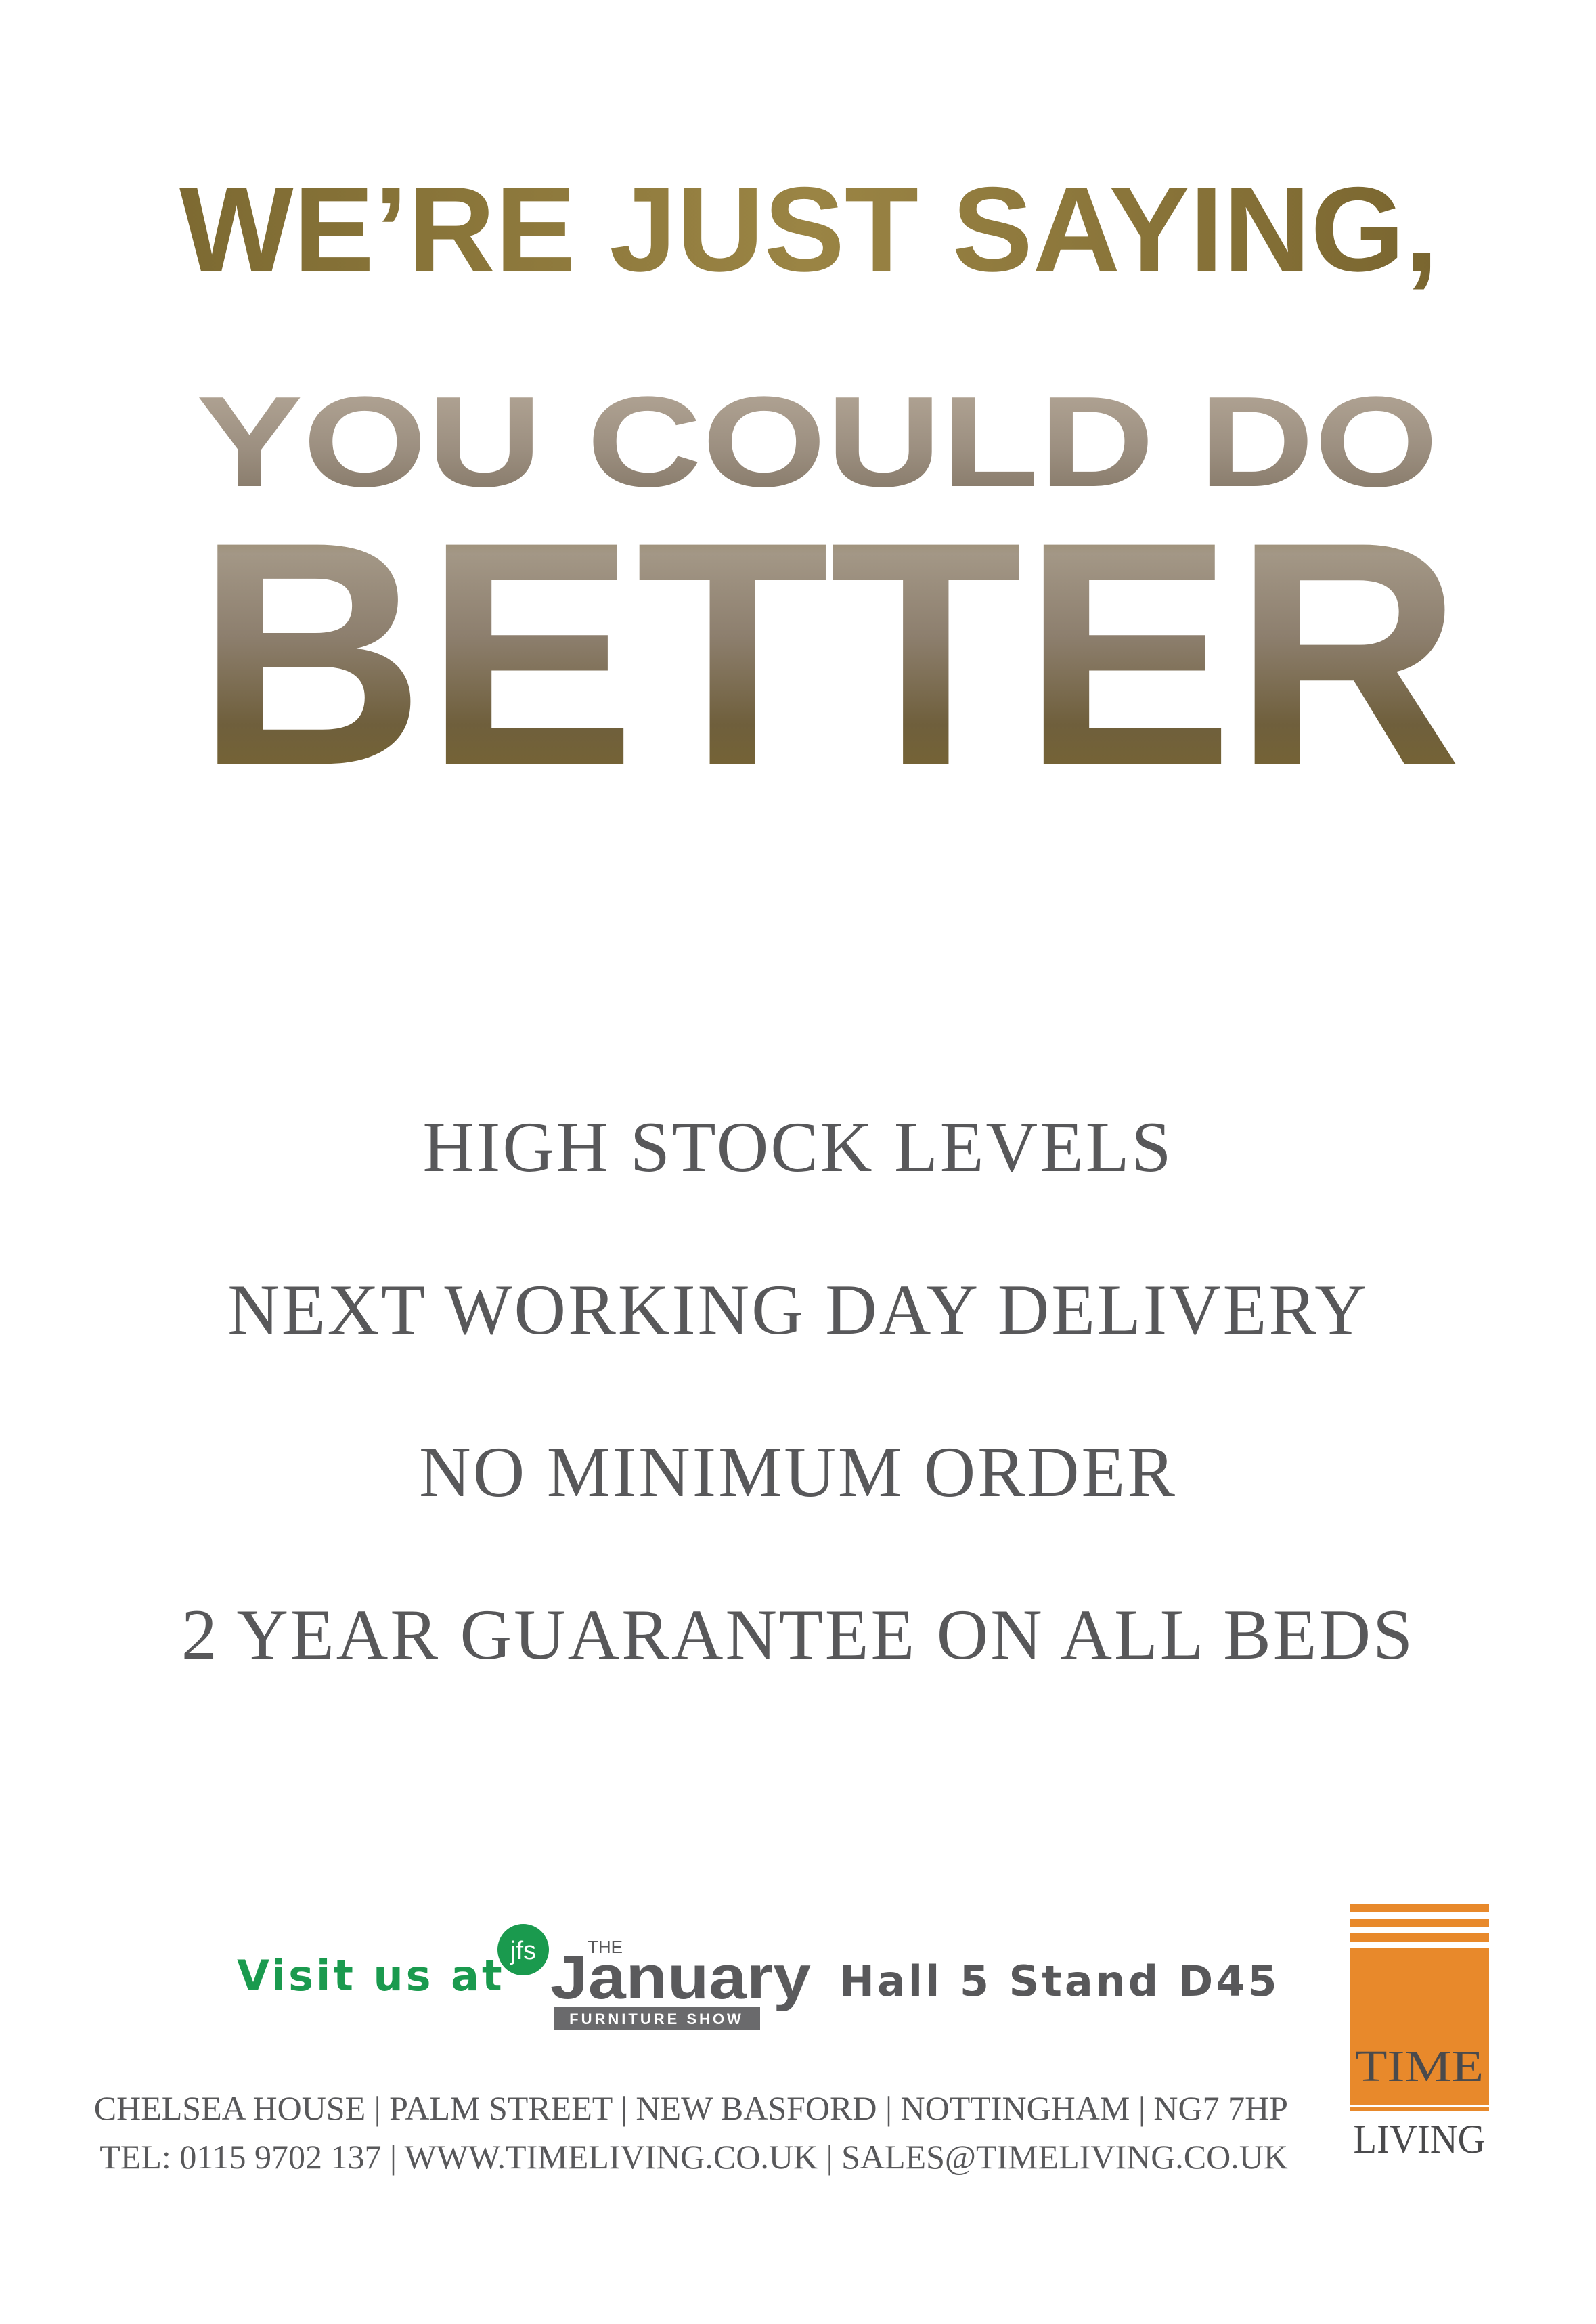 The height and width of the screenshot is (2324, 1596). I want to click on feature-item: NO MINIMUM ORDER, so click(798, 1472).